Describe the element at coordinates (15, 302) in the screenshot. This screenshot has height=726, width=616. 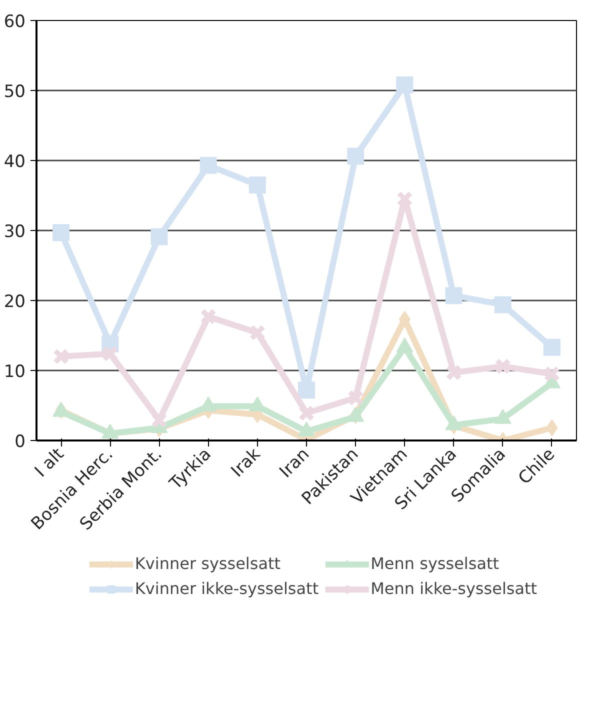
I see `y-tick-label: 20` at that location.